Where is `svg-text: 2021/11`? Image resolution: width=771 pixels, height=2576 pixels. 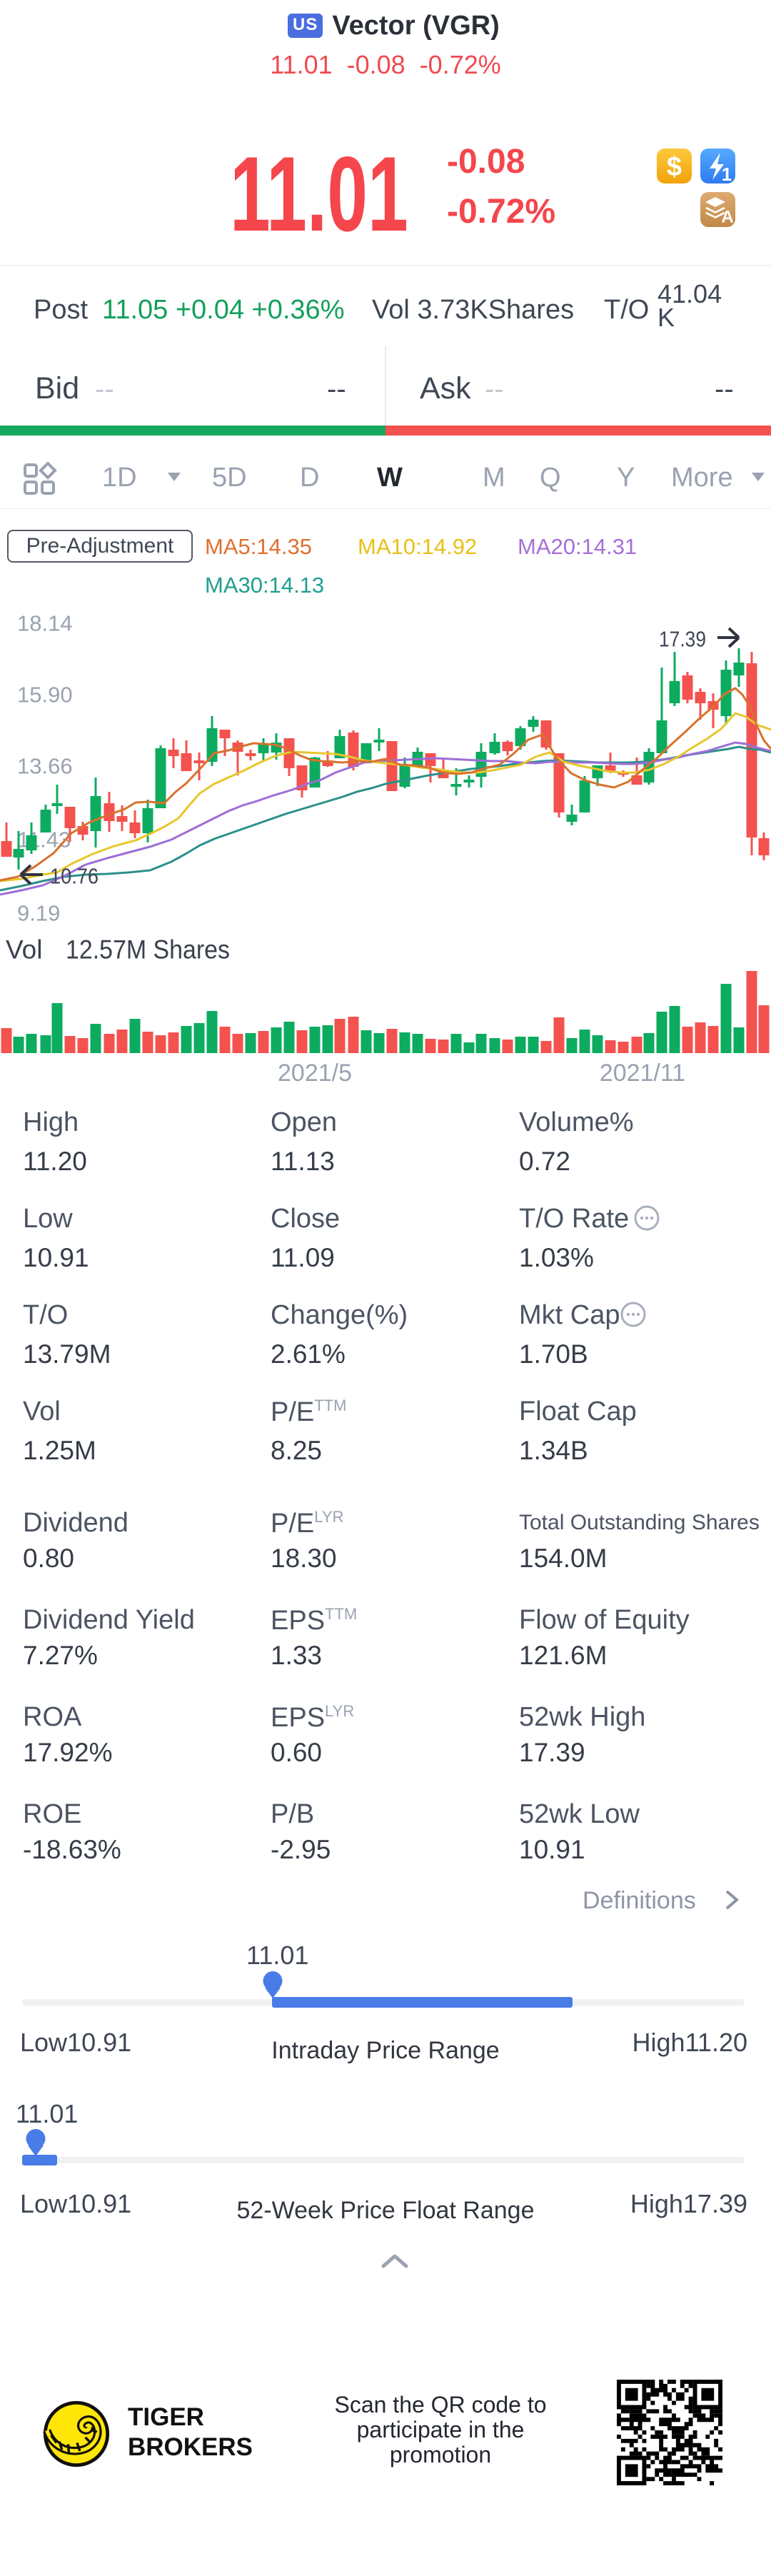
svg-text: 2021/11 is located at coordinates (642, 1073).